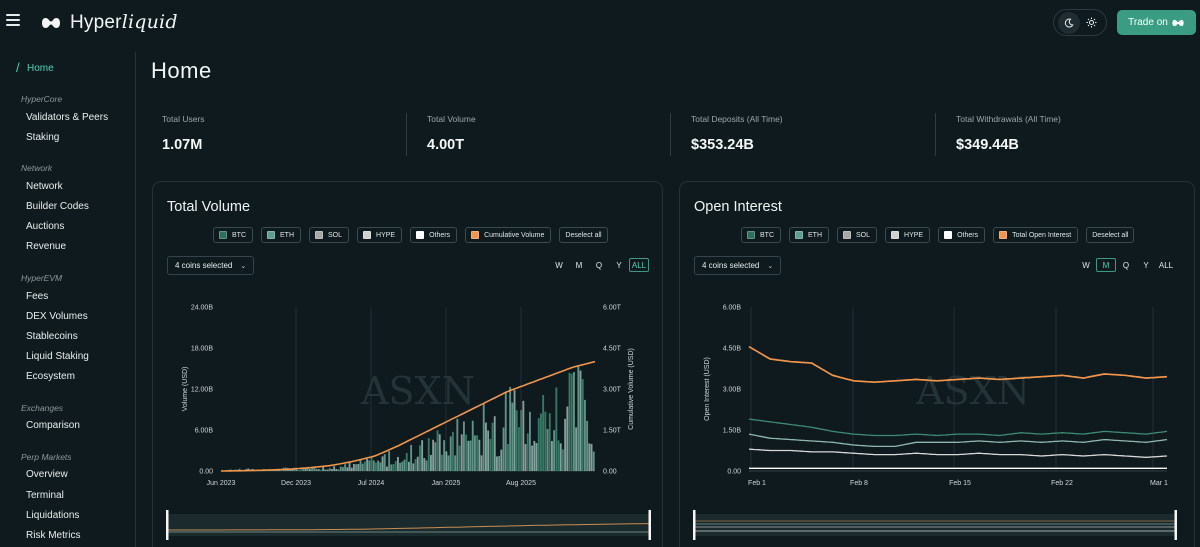  What do you see at coordinates (53, 535) in the screenshot?
I see `sidebar-item-risk-metrics: Risk Metrics` at bounding box center [53, 535].